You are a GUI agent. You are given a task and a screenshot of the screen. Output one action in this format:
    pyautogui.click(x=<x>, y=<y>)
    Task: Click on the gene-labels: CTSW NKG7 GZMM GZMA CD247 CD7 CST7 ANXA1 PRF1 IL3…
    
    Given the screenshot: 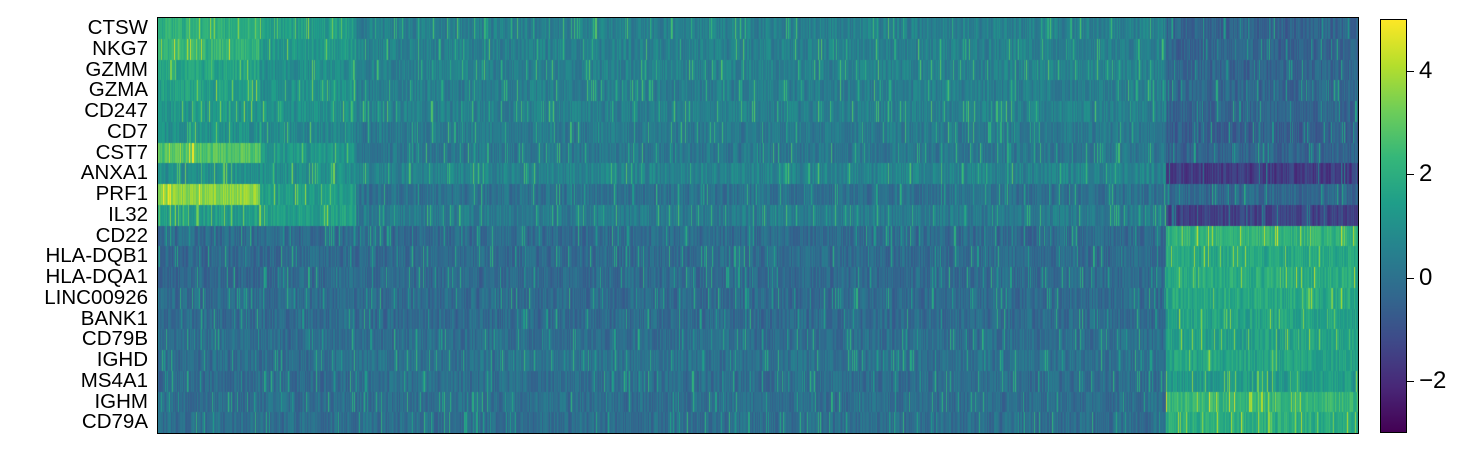 What is the action you would take?
    pyautogui.click(x=74, y=225)
    